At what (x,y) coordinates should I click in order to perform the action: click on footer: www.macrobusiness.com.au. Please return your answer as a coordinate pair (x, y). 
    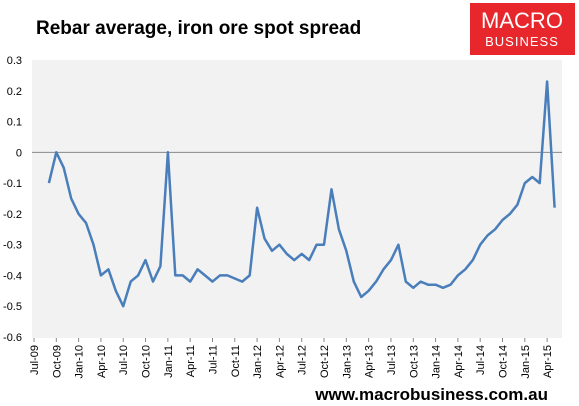
    Looking at the image, I should click on (431, 394).